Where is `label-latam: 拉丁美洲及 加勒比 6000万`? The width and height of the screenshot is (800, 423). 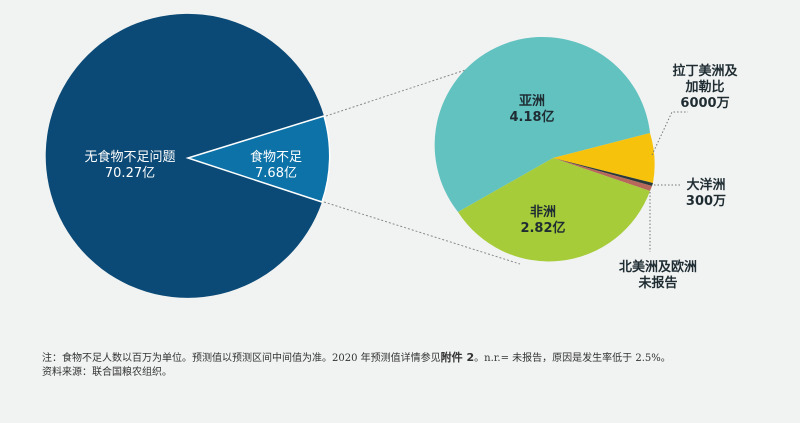
label-latam: 拉丁美洲及 加勒比 6000万 is located at coordinates (705, 88).